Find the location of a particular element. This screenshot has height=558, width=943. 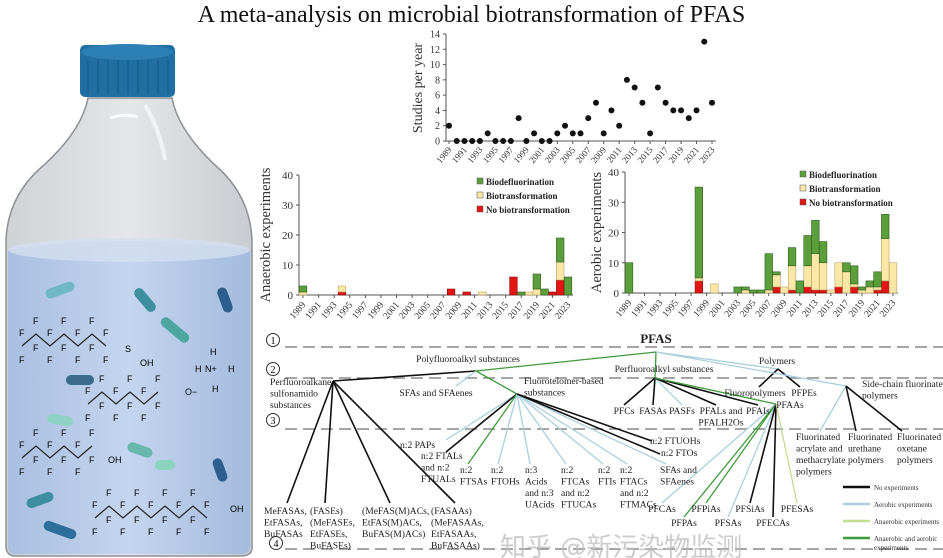

edge-poly-sfa1 is located at coordinates (466, 378).